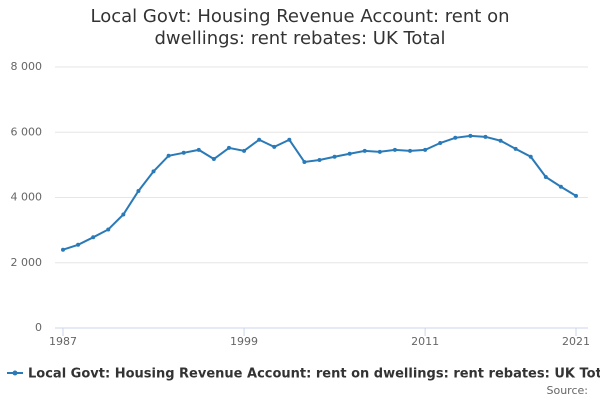 This screenshot has height=400, width=600. Describe the element at coordinates (38, 327) in the screenshot. I see `y-tick-label: 0` at that location.